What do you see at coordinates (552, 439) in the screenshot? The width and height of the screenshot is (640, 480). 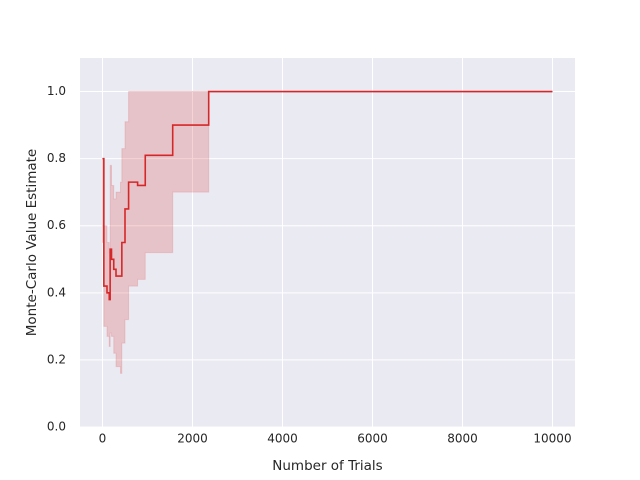 I see `x-tick-label: 10000` at bounding box center [552, 439].